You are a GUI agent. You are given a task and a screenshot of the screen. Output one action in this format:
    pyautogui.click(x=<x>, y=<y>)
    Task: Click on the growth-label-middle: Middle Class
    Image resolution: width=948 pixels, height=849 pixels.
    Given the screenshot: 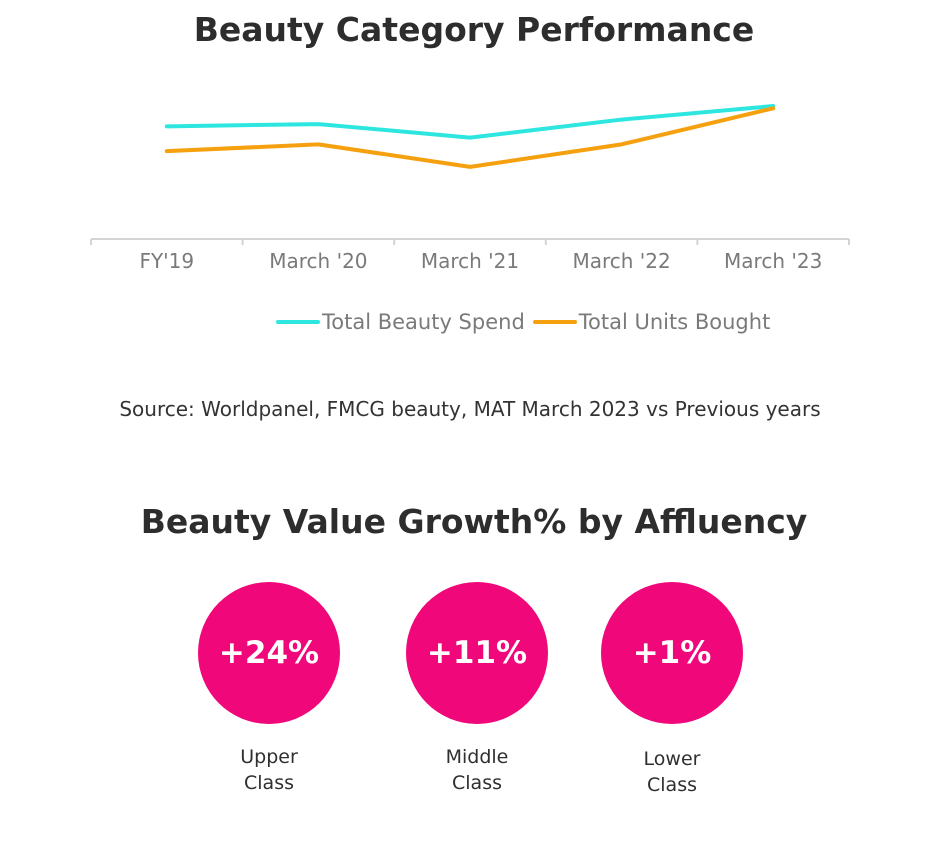 What is the action you would take?
    pyautogui.click(x=477, y=770)
    